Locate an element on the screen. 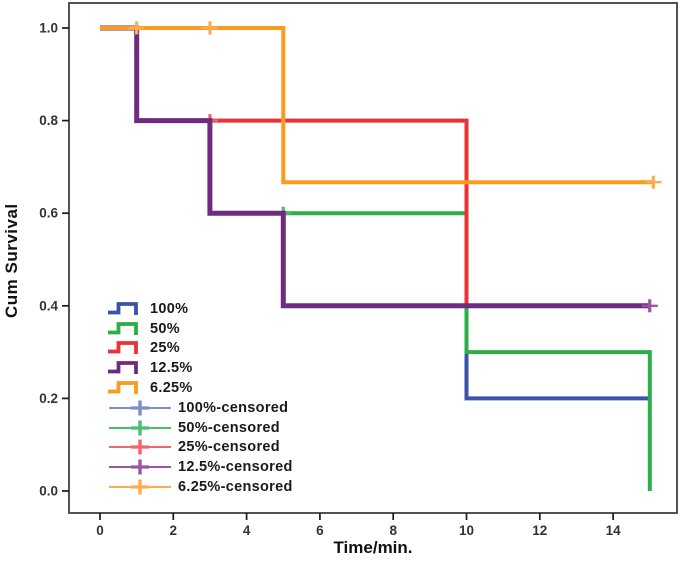  legend-label: 100% is located at coordinates (169, 308).